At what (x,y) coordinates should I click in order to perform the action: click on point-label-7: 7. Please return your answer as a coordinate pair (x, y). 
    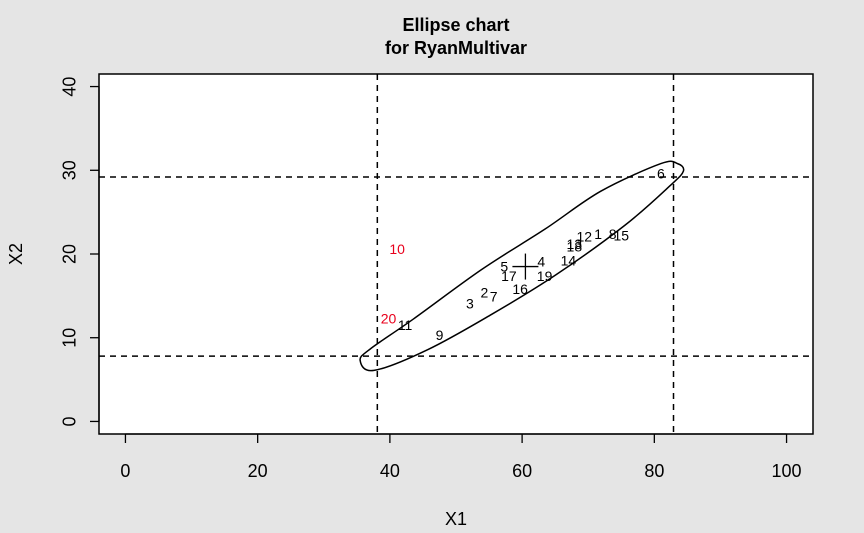
    Looking at the image, I should click on (494, 297).